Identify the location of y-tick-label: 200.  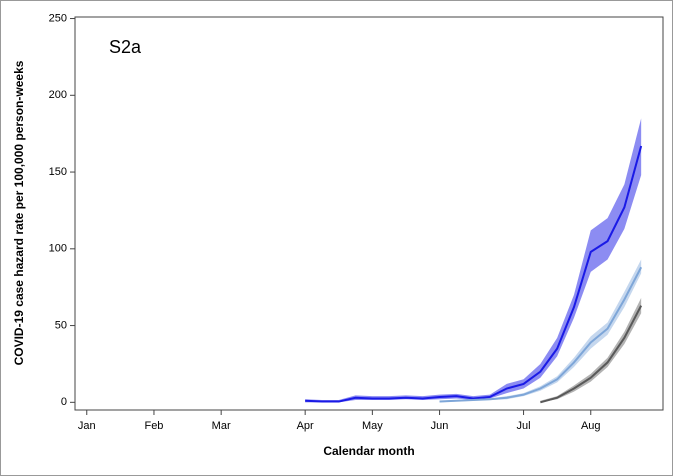
(58, 95).